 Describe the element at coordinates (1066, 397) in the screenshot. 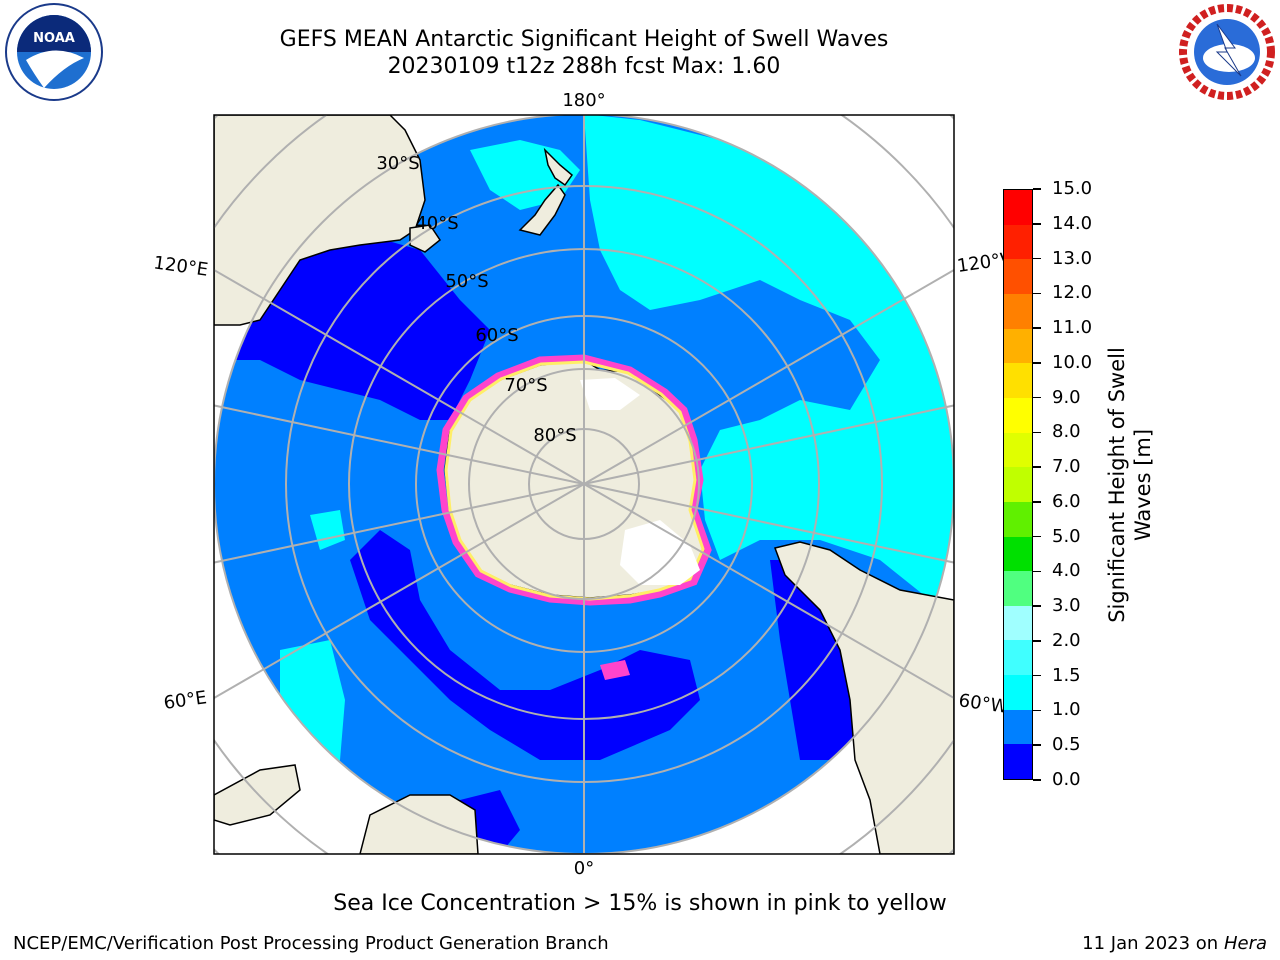

I see `colorbar-tick-label: 9.0` at that location.